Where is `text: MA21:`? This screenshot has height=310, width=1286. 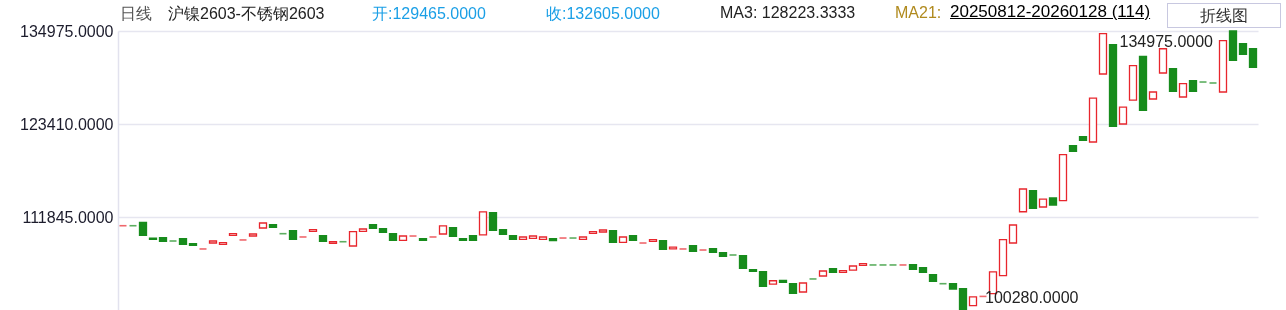
text: MA21: is located at coordinates (918, 13).